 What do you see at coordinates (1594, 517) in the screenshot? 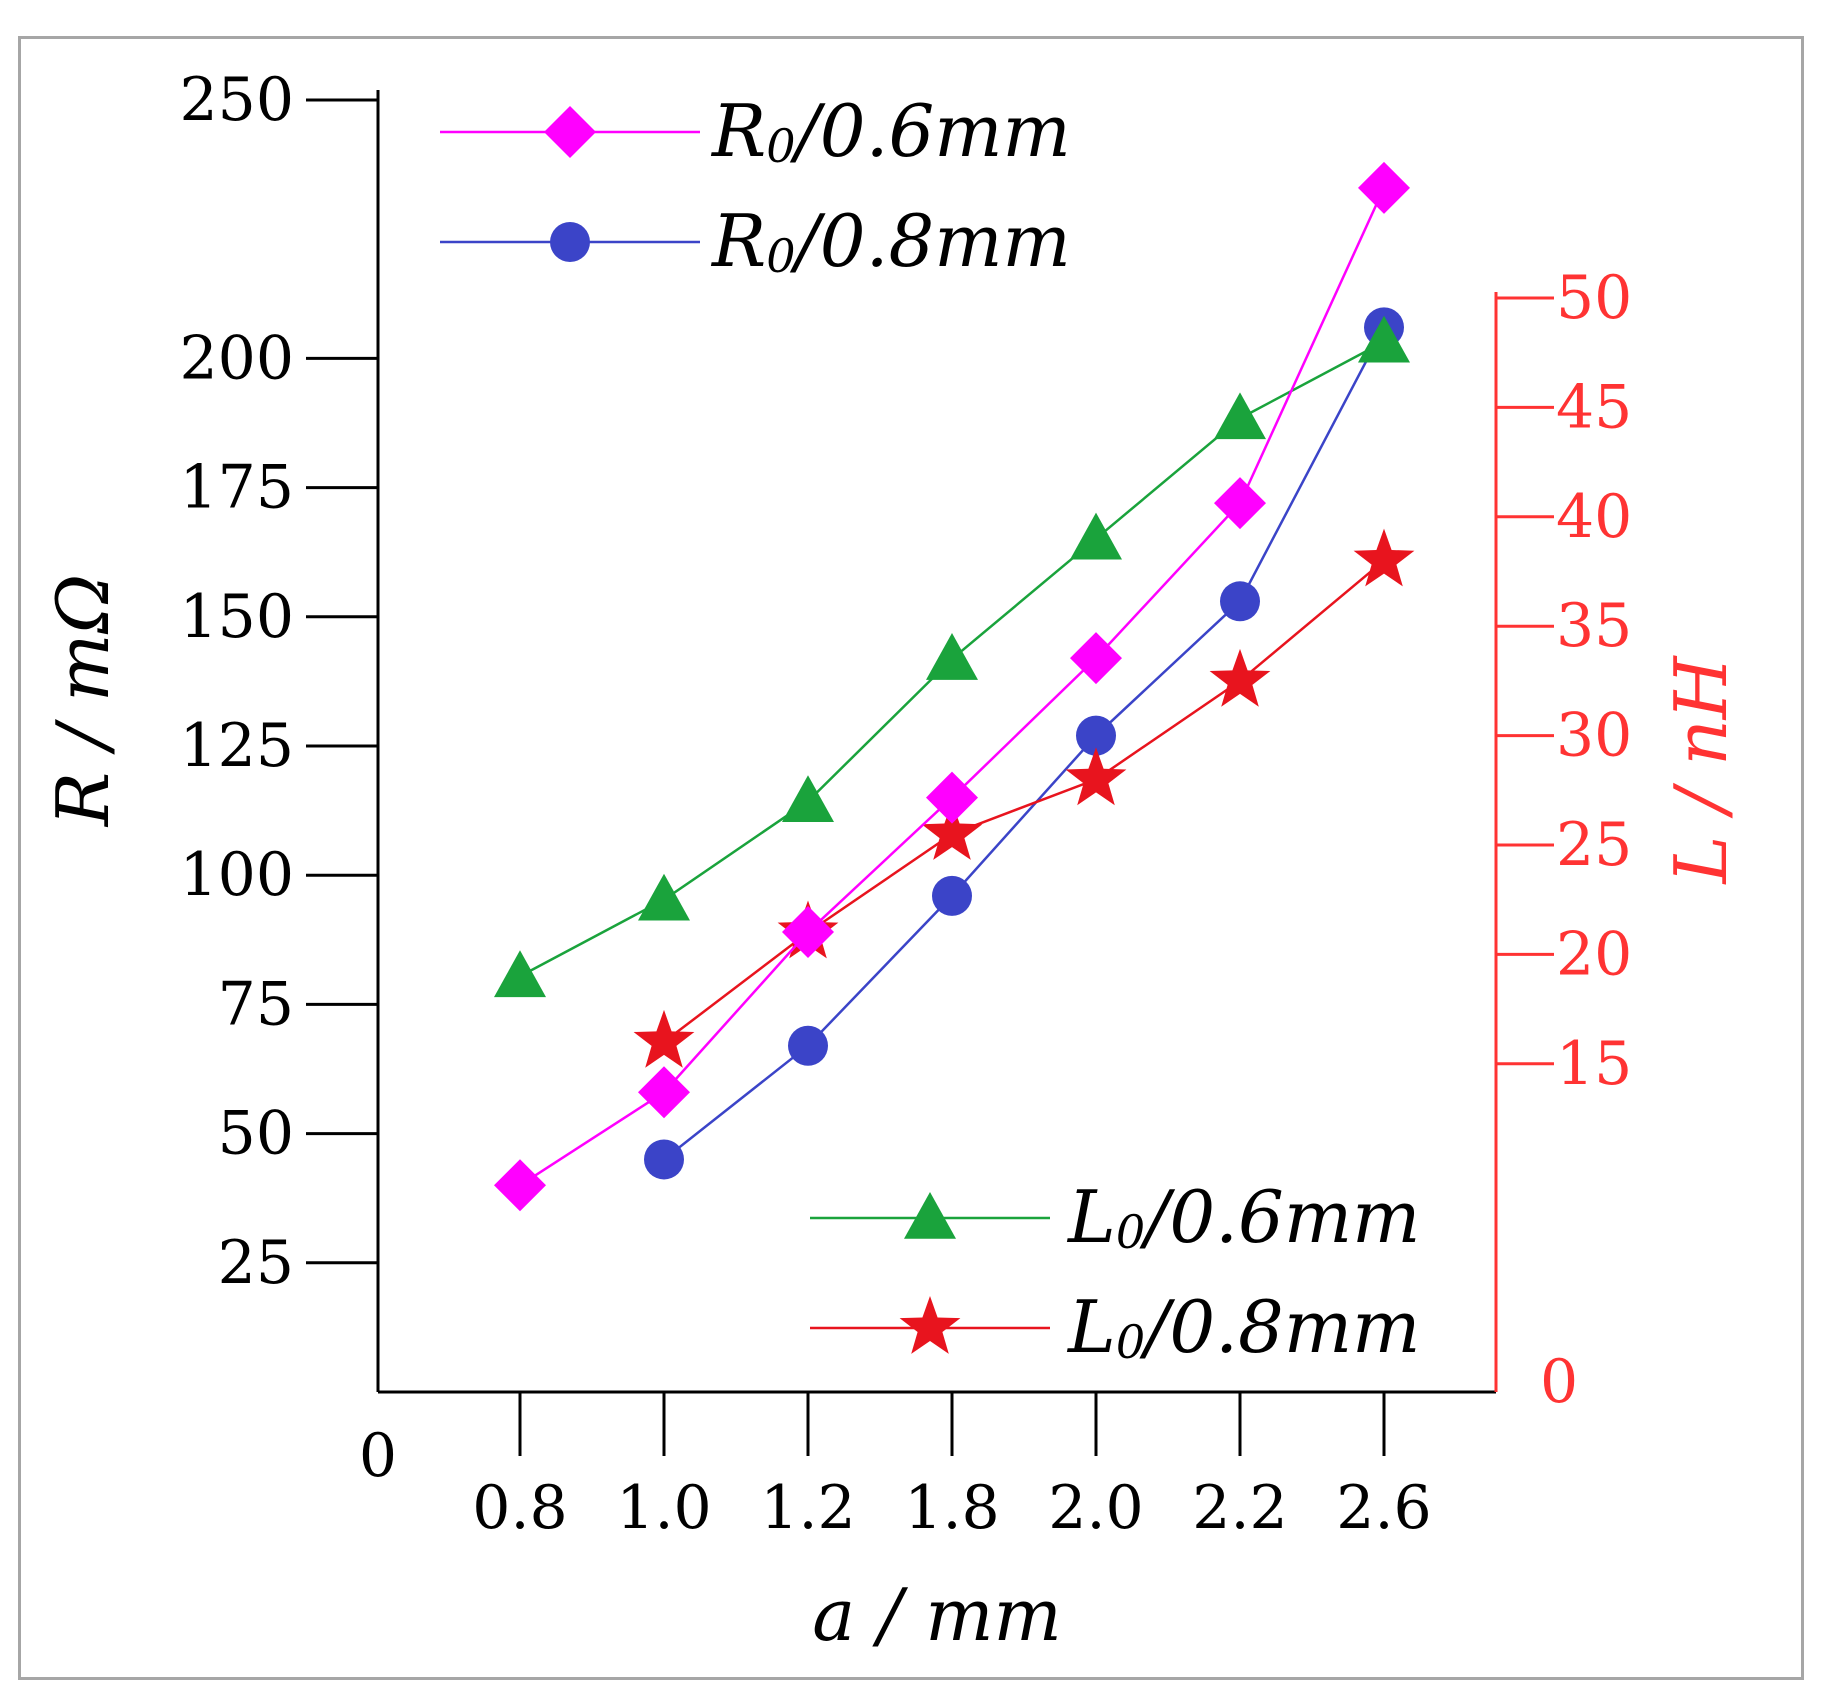
I see `right-tick-label: 40` at bounding box center [1594, 517].